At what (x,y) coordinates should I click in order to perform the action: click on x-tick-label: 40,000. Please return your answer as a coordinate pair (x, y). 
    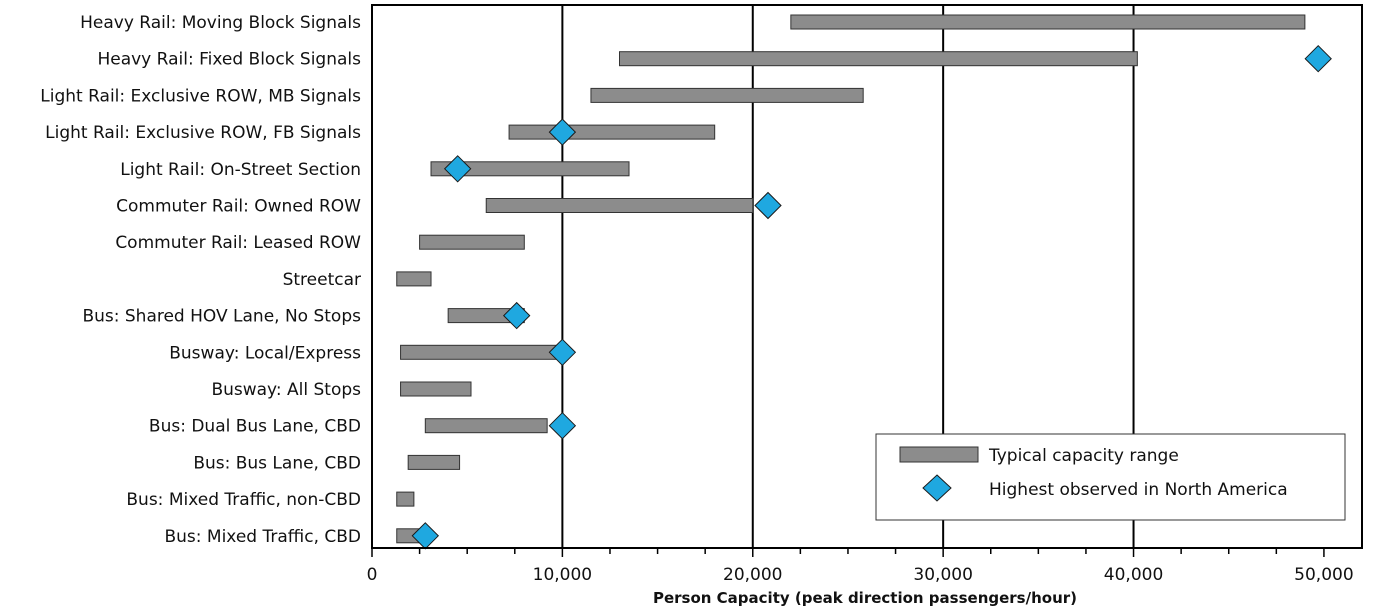
    Looking at the image, I should click on (1133, 575).